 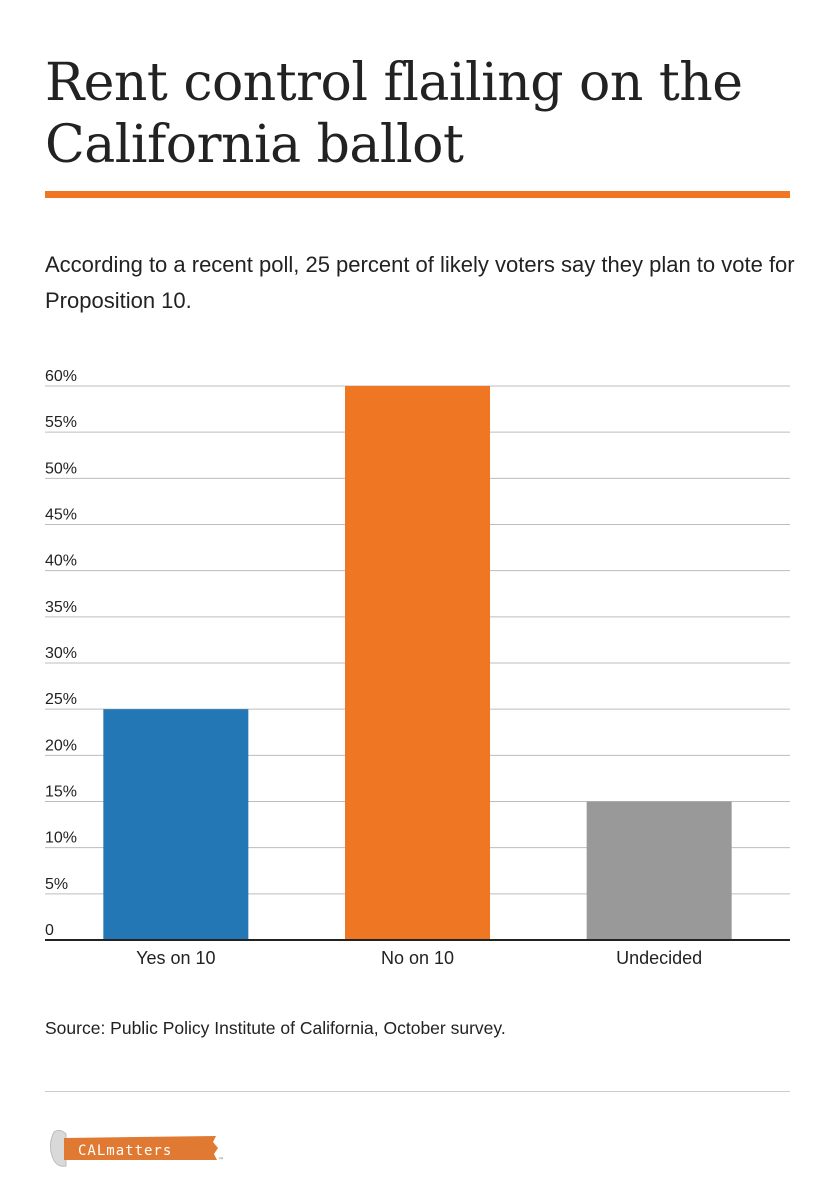 I want to click on x-tick-label: Yes on 10, so click(x=175, y=958).